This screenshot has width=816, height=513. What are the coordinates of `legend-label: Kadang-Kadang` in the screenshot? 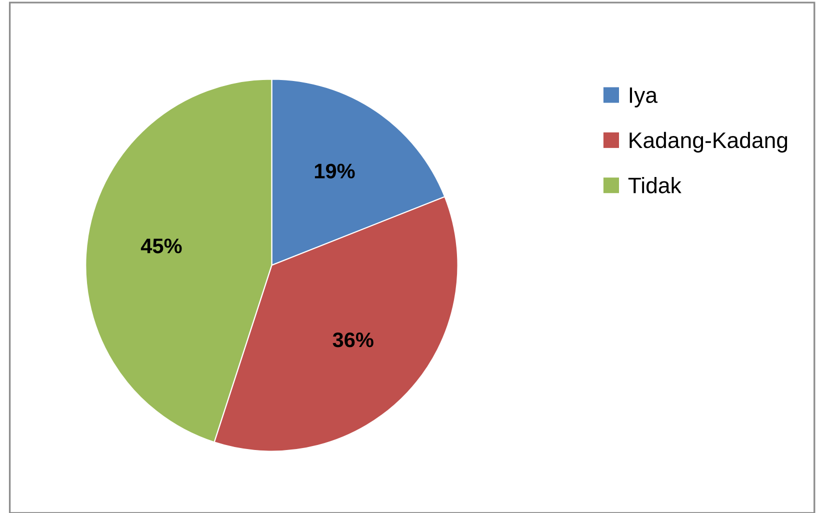 It's located at (709, 142).